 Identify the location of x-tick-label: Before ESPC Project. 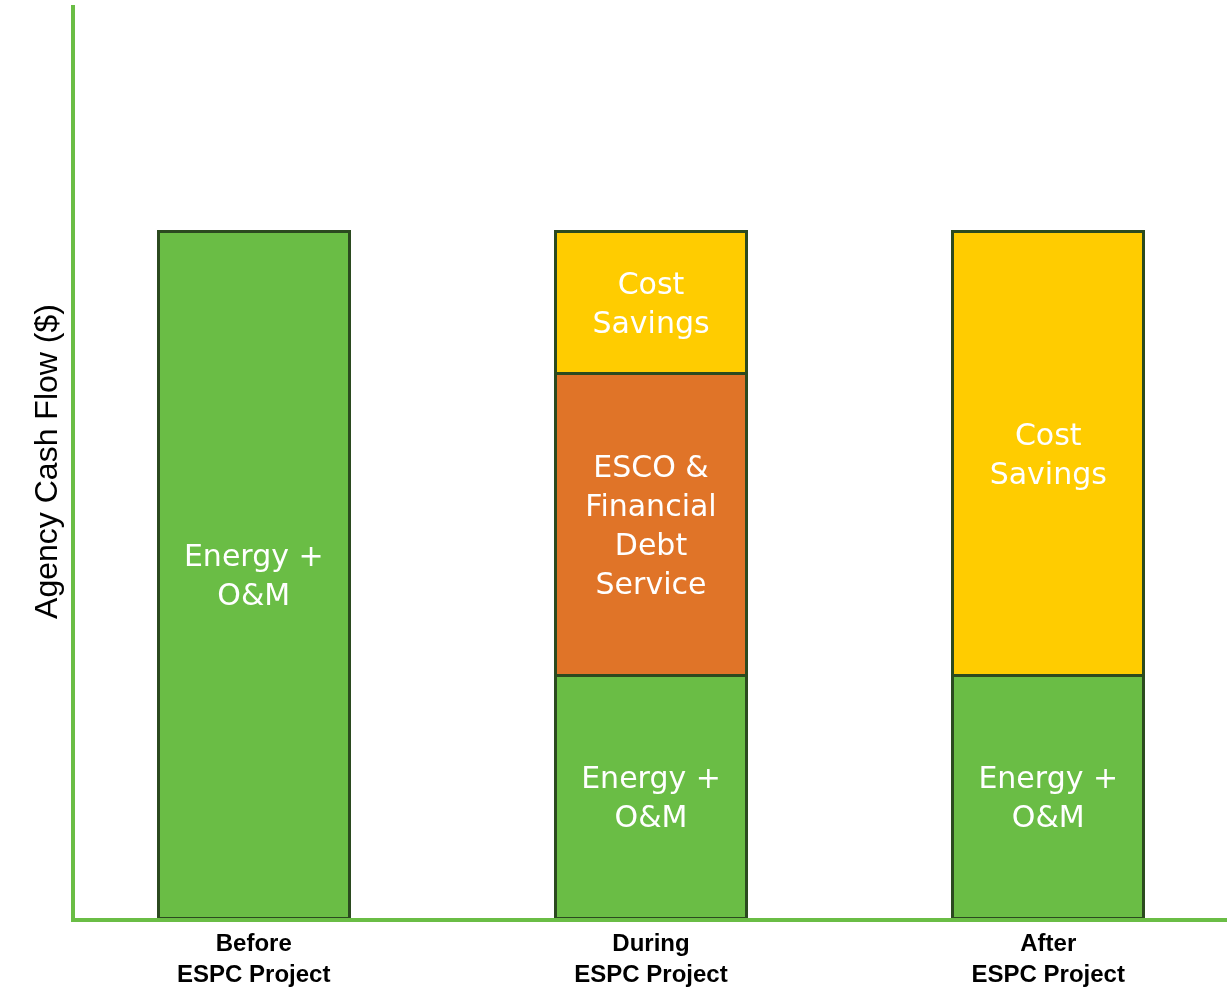
(254, 957).